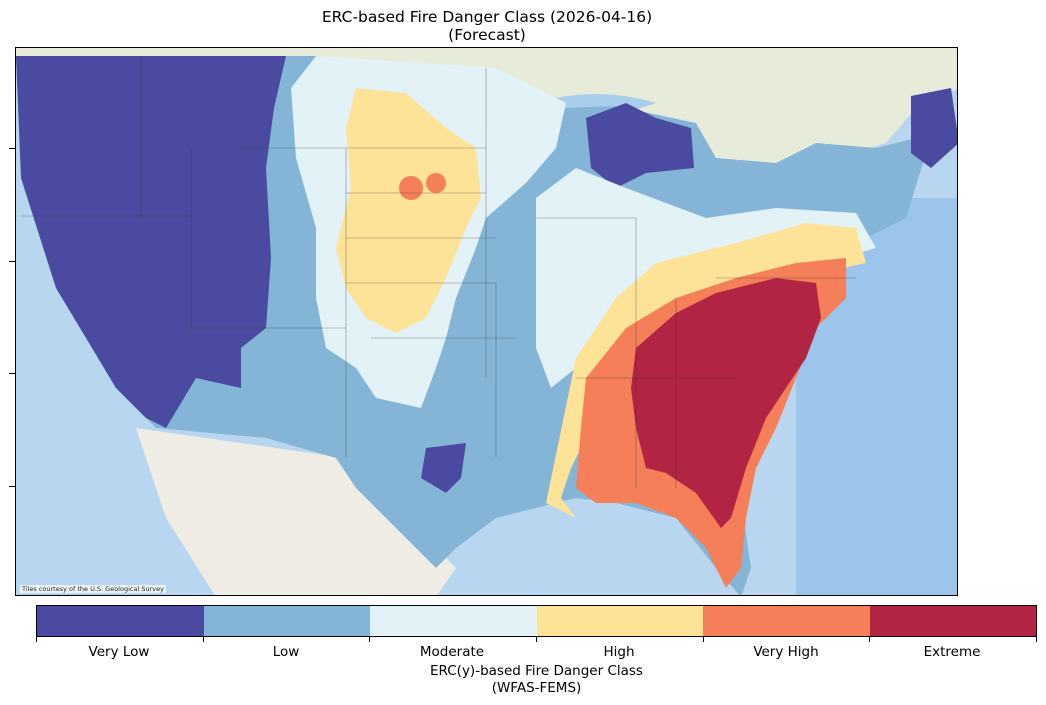 The height and width of the screenshot is (705, 1046). I want to click on colorbar-label-low: Low, so click(286, 652).